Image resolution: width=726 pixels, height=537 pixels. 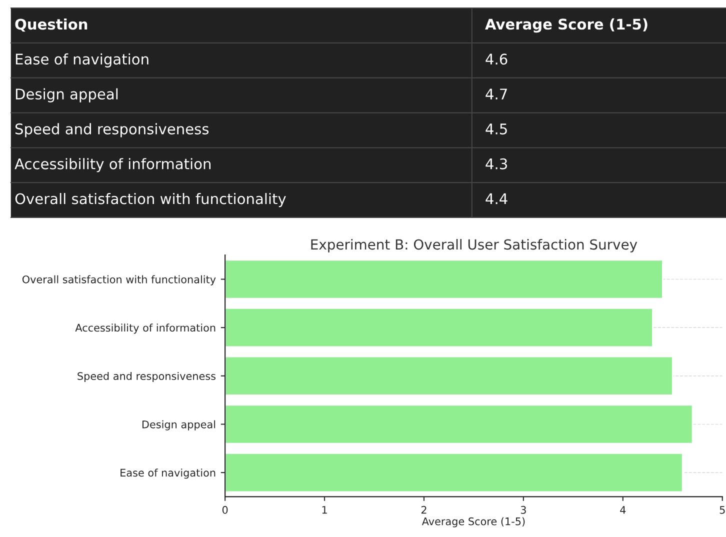 What do you see at coordinates (51, 25) in the screenshot?
I see `text: Question` at bounding box center [51, 25].